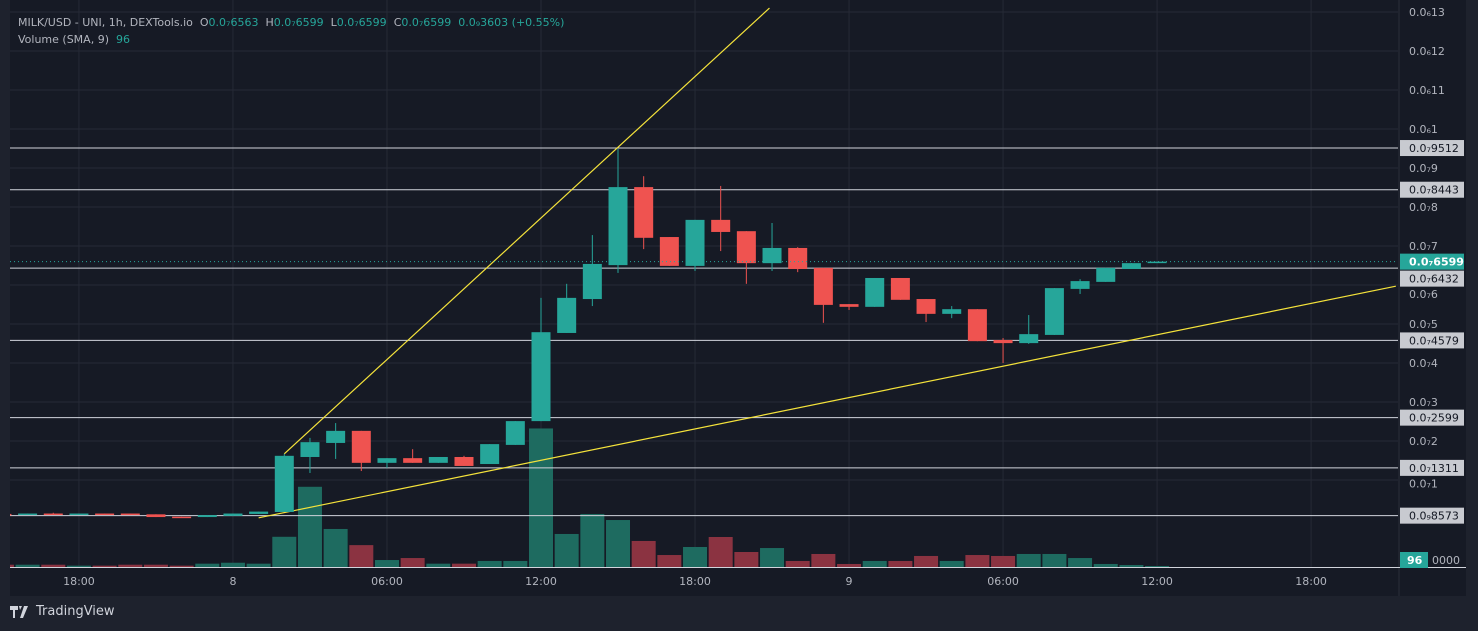 The width and height of the screenshot is (1478, 631). What do you see at coordinates (105, 22) in the screenshot?
I see `symbol-title: MILK/USD - UNI, 1h, DEXTools.io` at bounding box center [105, 22].